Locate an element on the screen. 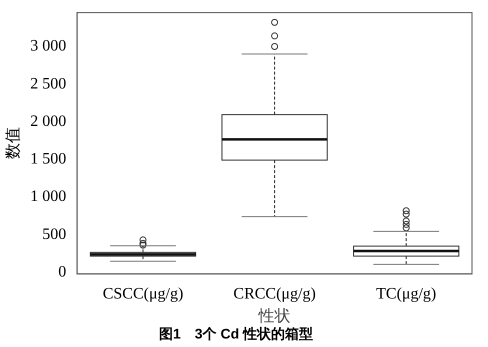 Image resolution: width=488 pixels, height=347 pixels. x-tick-label: CSCC(μg/g) is located at coordinates (143, 294).